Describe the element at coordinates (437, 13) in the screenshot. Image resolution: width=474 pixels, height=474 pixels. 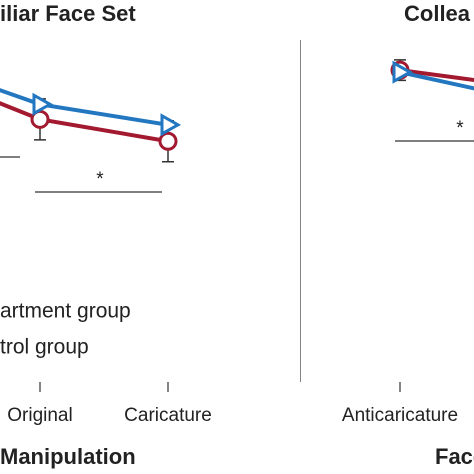
I see `chart-title: Collea` at that location.